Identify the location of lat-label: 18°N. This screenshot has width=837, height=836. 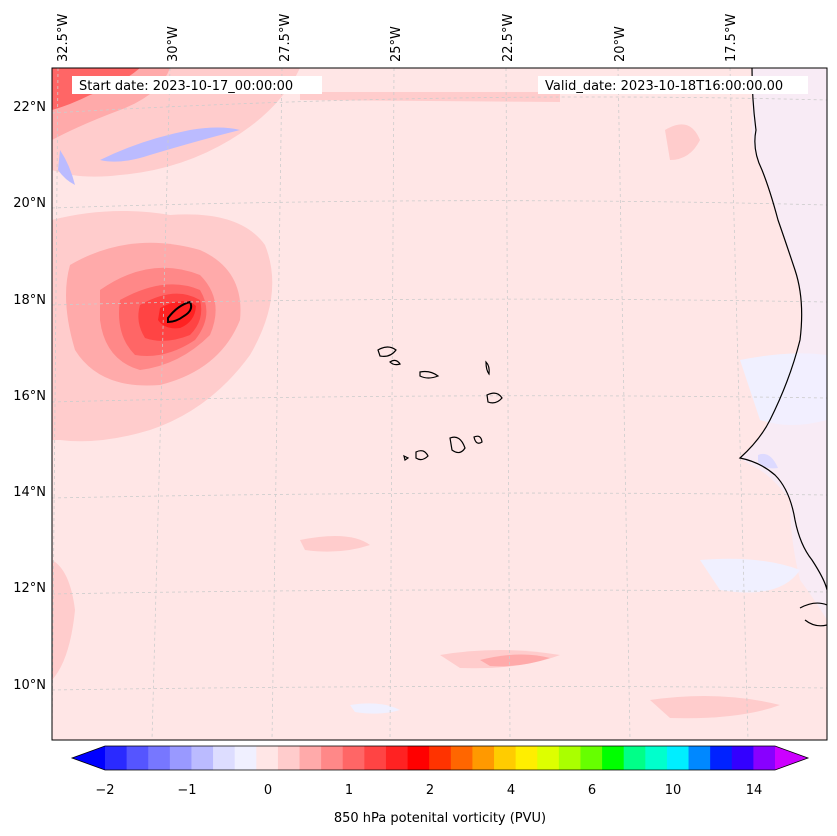
(29, 300).